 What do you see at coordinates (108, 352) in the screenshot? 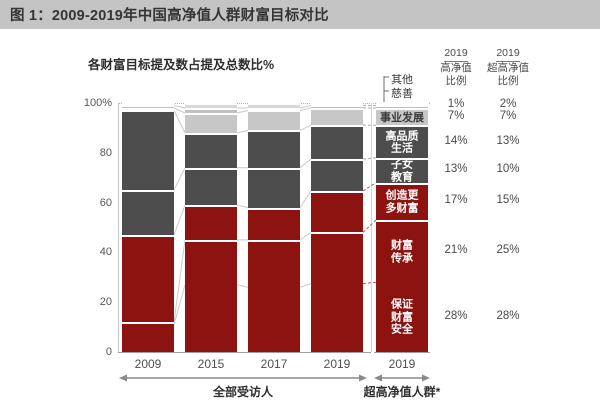
I see `y-axis-tick-label: 0` at bounding box center [108, 352].